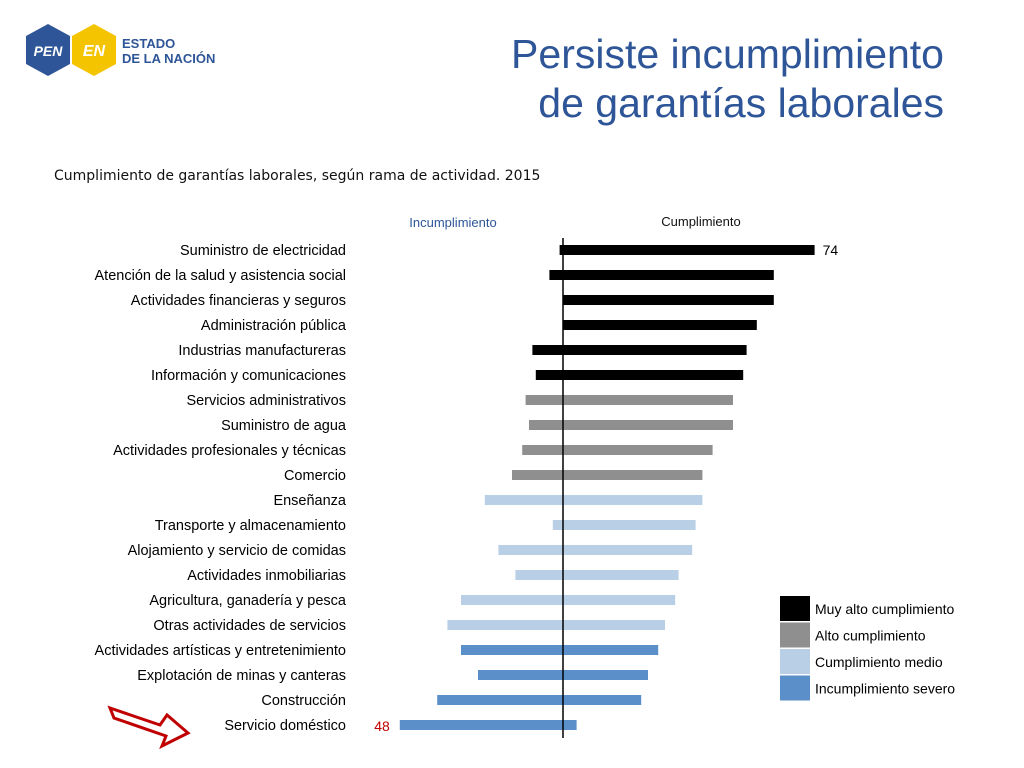  What do you see at coordinates (266, 401) in the screenshot?
I see `category-label: Servicios administrativos` at bounding box center [266, 401].